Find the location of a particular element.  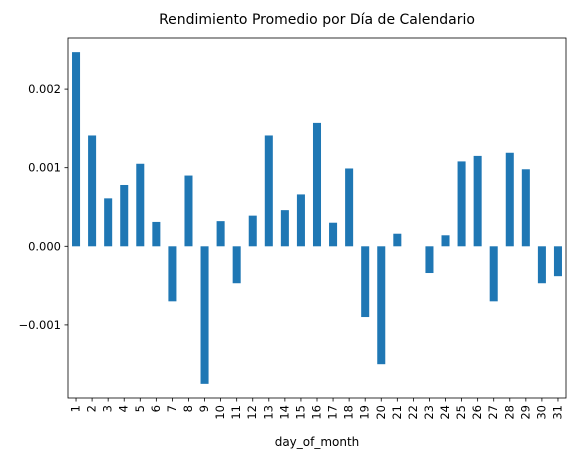

x-tick-label-8: 8 is located at coordinates (188, 408).